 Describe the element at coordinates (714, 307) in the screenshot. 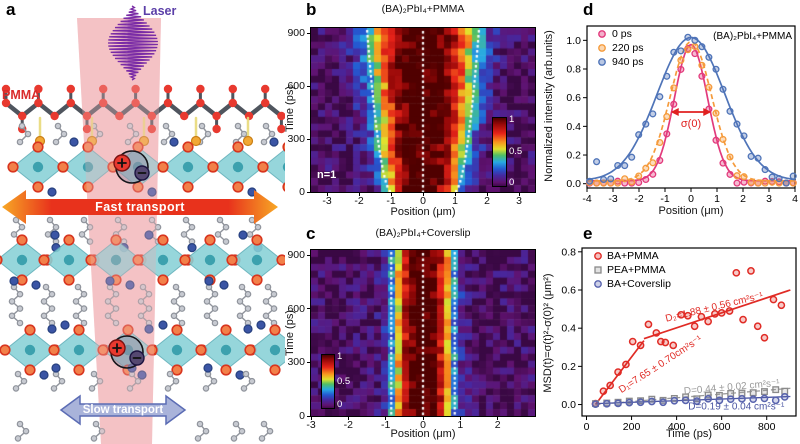

I see `diffusion-annotation: D₂=1.88 ± 0.56 cm²s⁻¹` at that location.